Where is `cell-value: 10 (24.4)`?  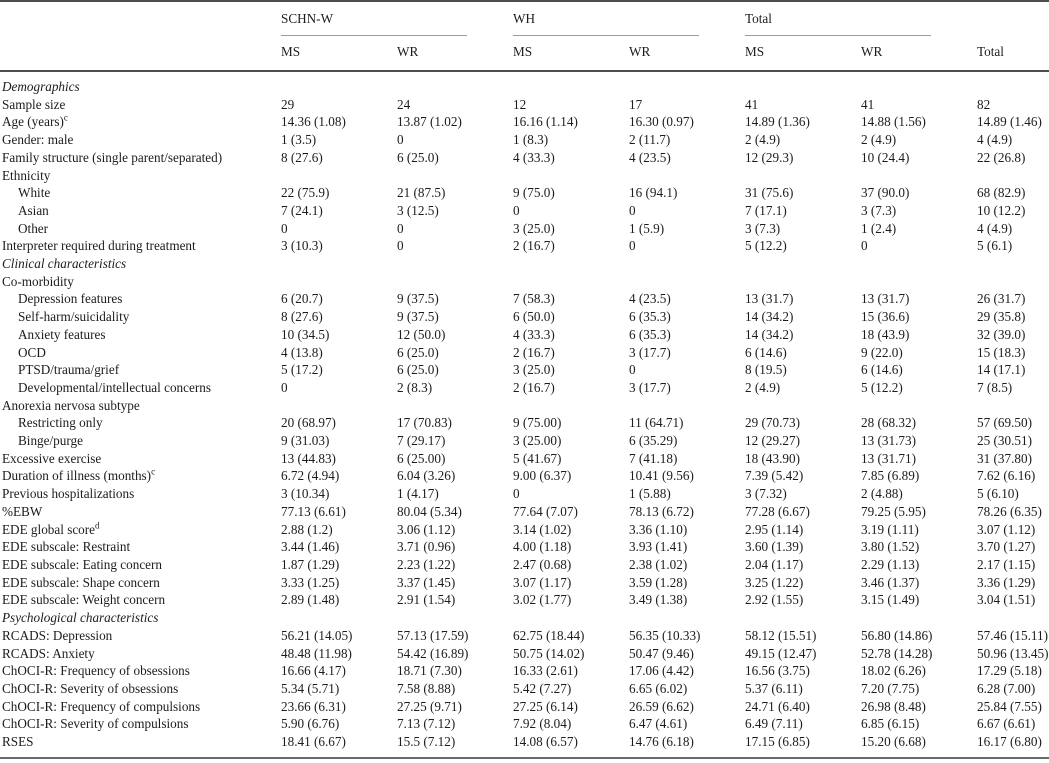 cell-value: 10 (24.4) is located at coordinates (885, 157).